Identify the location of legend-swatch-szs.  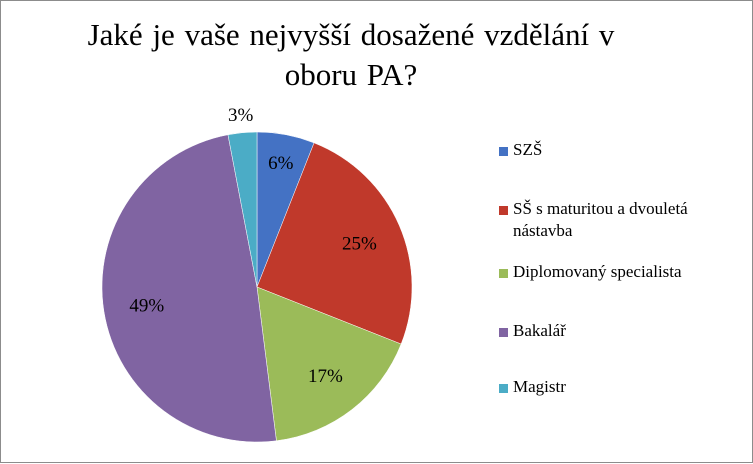
(503, 151).